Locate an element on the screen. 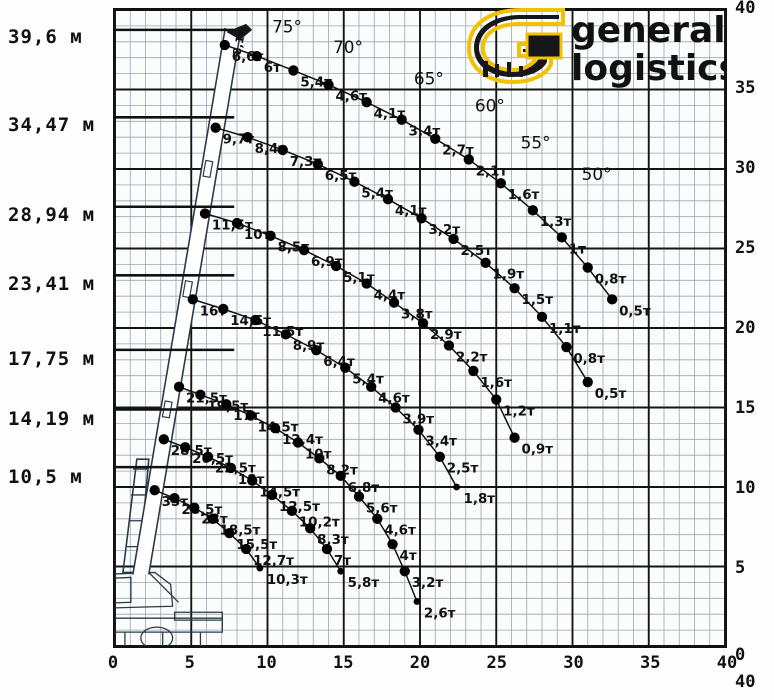 The width and height of the screenshot is (774, 700). data-point-load-label: 5,8т is located at coordinates (364, 583).